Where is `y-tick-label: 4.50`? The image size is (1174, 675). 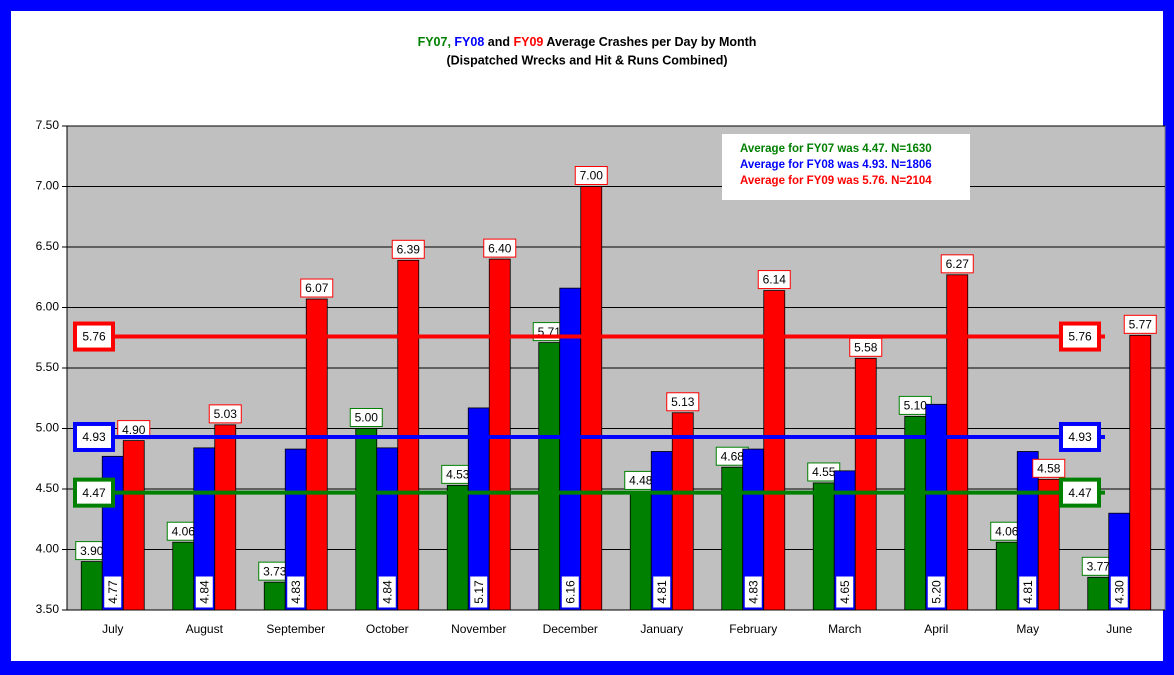 y-tick-label: 4.50 is located at coordinates (48, 488).